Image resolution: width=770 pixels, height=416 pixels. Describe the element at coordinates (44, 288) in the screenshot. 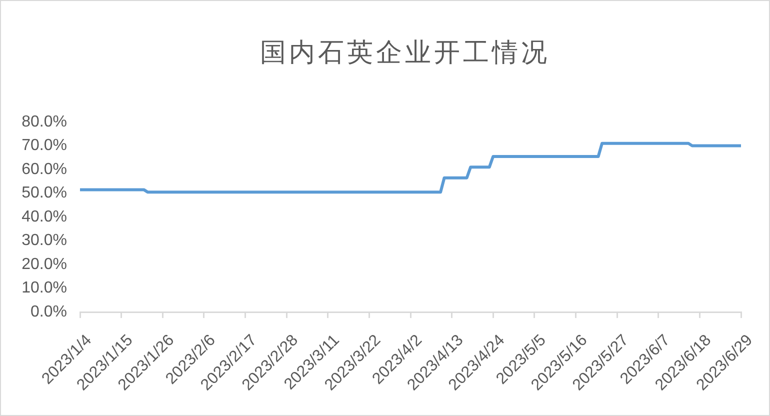

I see `y-tick-label: 10.0%` at that location.